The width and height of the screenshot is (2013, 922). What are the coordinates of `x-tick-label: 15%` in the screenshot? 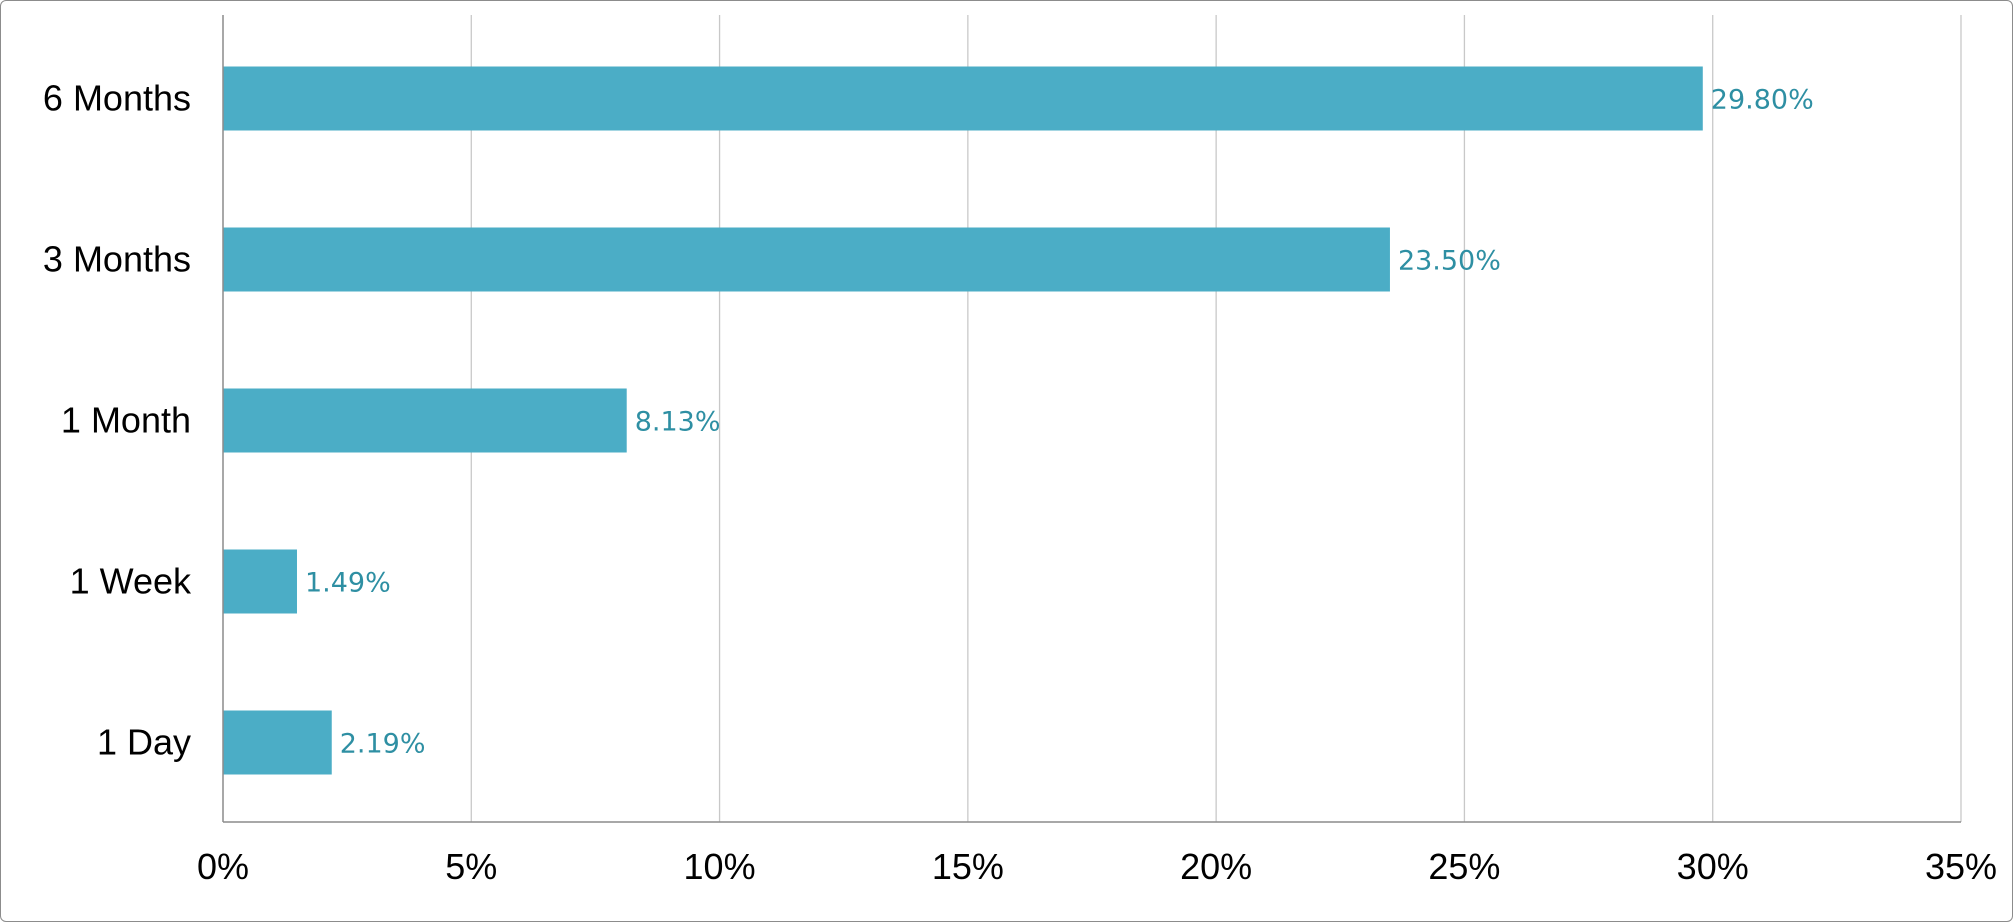 It's located at (968, 866).